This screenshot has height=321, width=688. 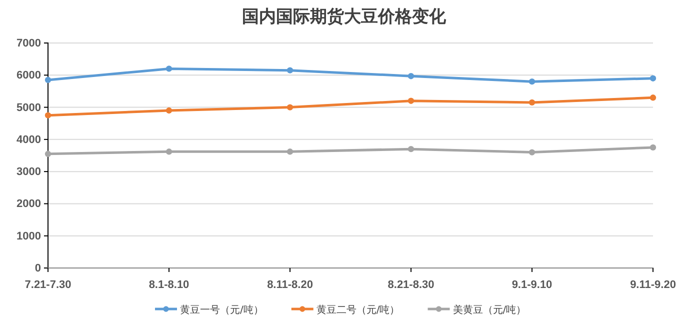 I want to click on y-tick-label: 6000, so click(x=28, y=76).